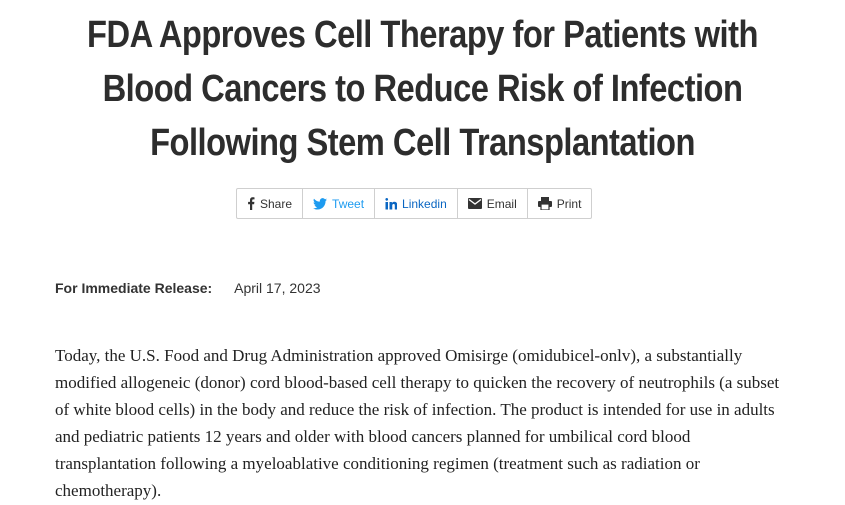 The image size is (845, 505). Describe the element at coordinates (544, 203) in the screenshot. I see `print-icon` at that location.